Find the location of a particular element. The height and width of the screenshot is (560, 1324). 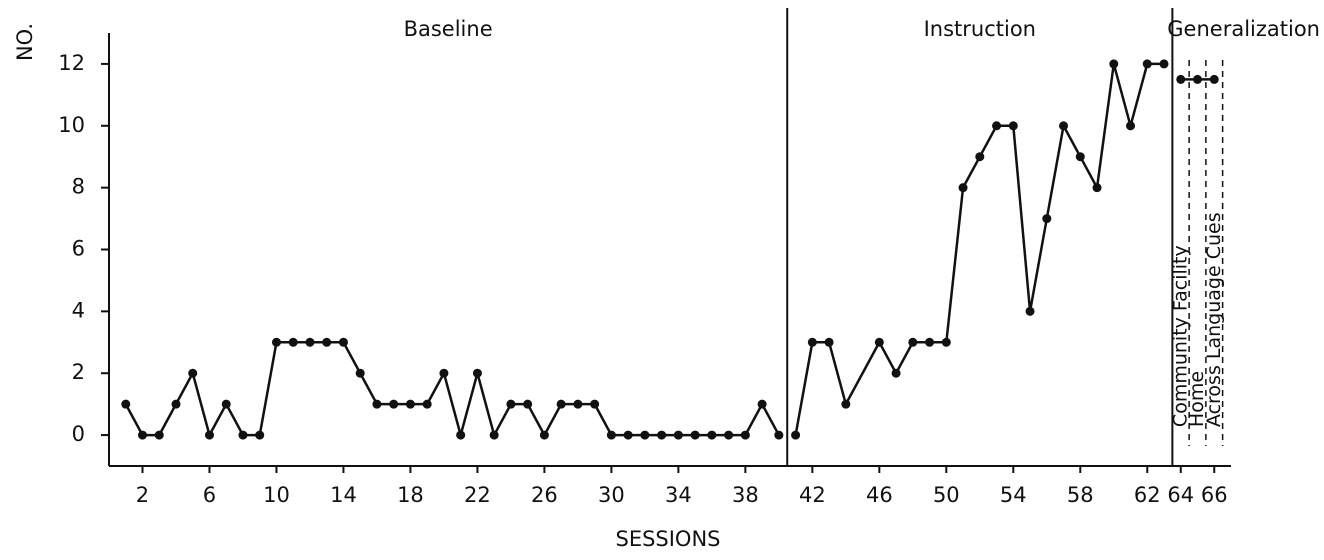

series-line is located at coordinates (452, 390).